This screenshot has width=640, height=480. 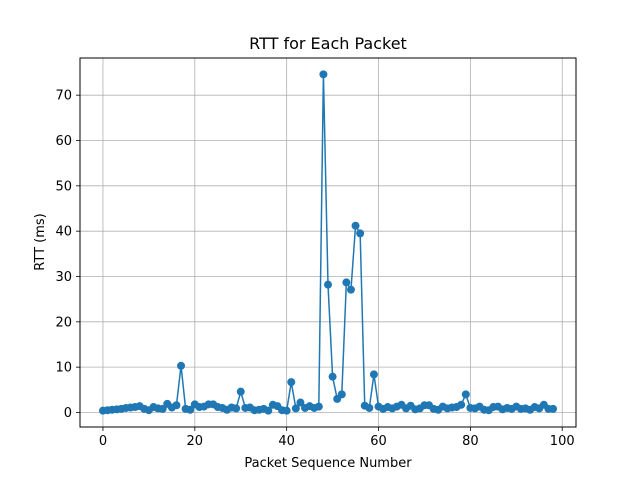 I want to click on y-tick-label-5: 50, so click(x=63, y=186).